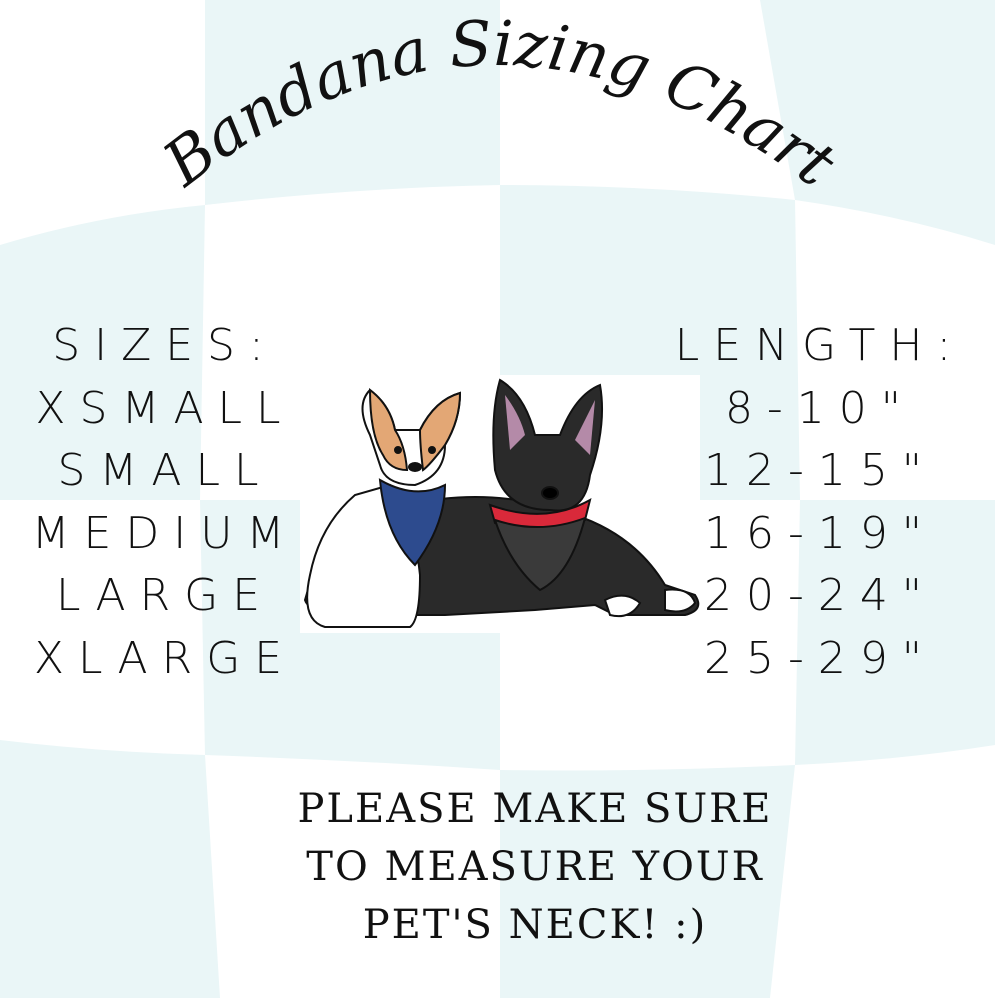 The width and height of the screenshot is (995, 998). What do you see at coordinates (820, 470) in the screenshot?
I see `length-item: 12-15"` at bounding box center [820, 470].